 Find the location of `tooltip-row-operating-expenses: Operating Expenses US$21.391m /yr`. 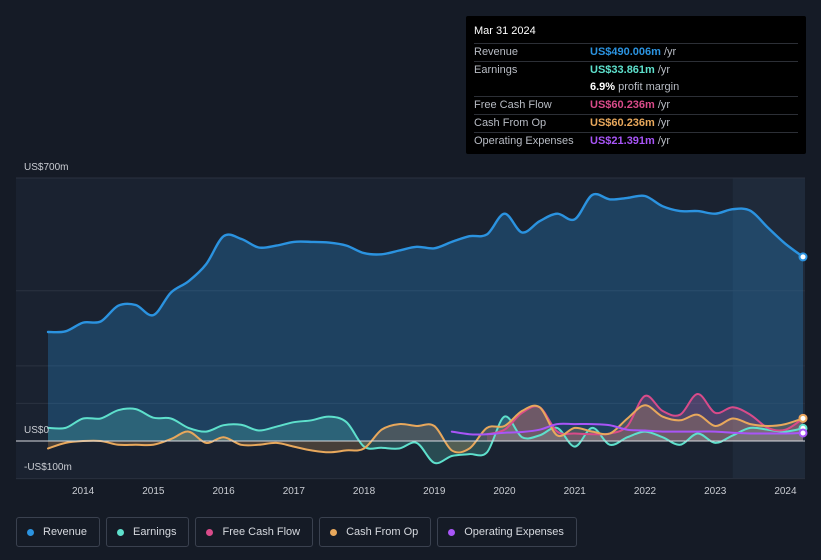

tooltip-row-operating-expenses: Operating Expenses US$21.391m /yr is located at coordinates (636, 141).